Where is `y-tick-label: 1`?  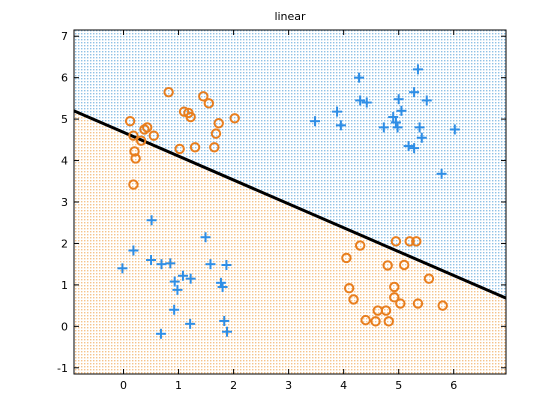
y-tick-label: 1 is located at coordinates (64, 285).